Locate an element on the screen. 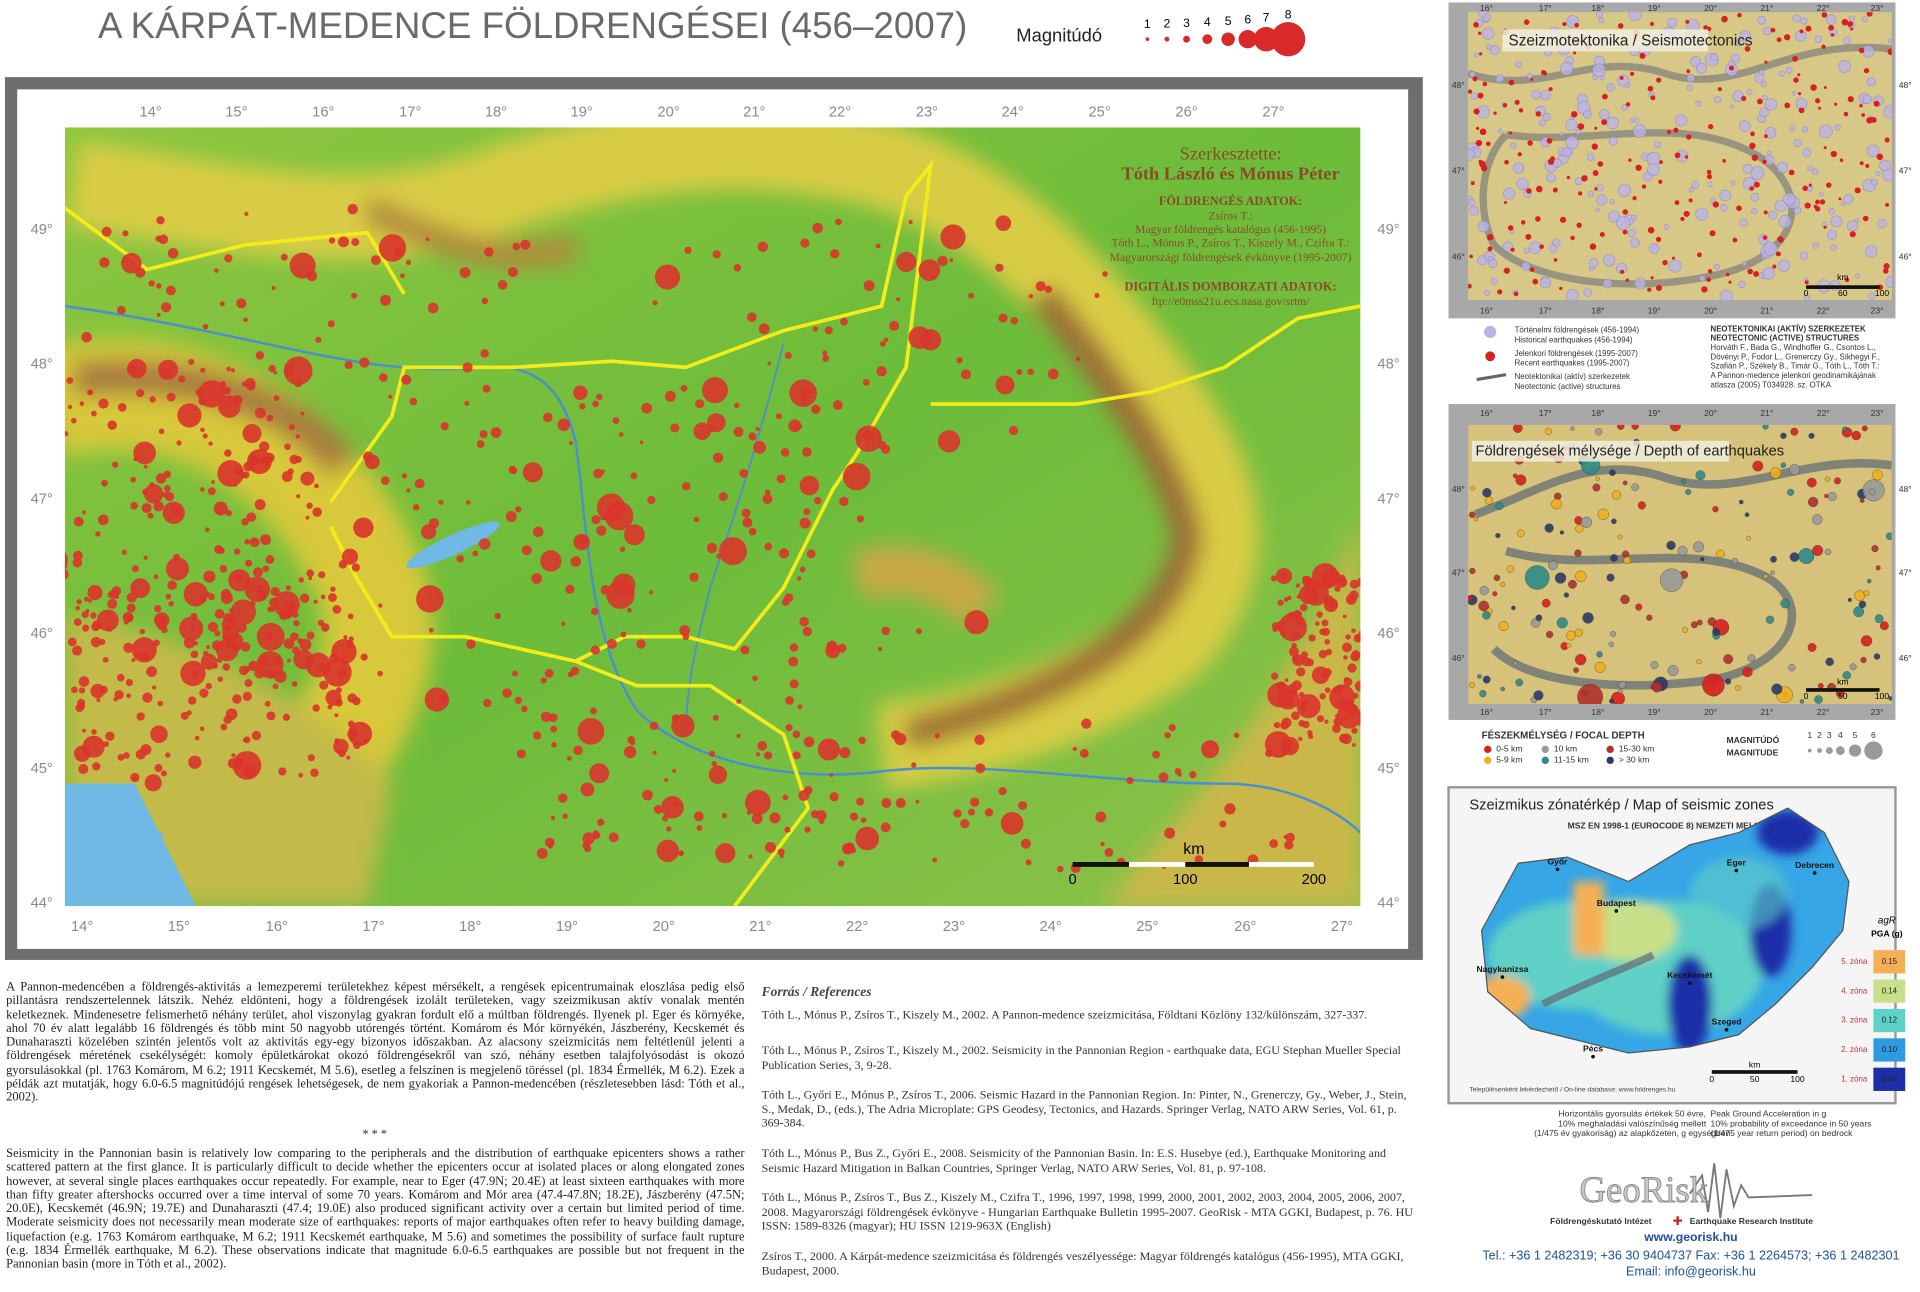 The image size is (1920, 1292). lat-label: 46° is located at coordinates (1388, 634).